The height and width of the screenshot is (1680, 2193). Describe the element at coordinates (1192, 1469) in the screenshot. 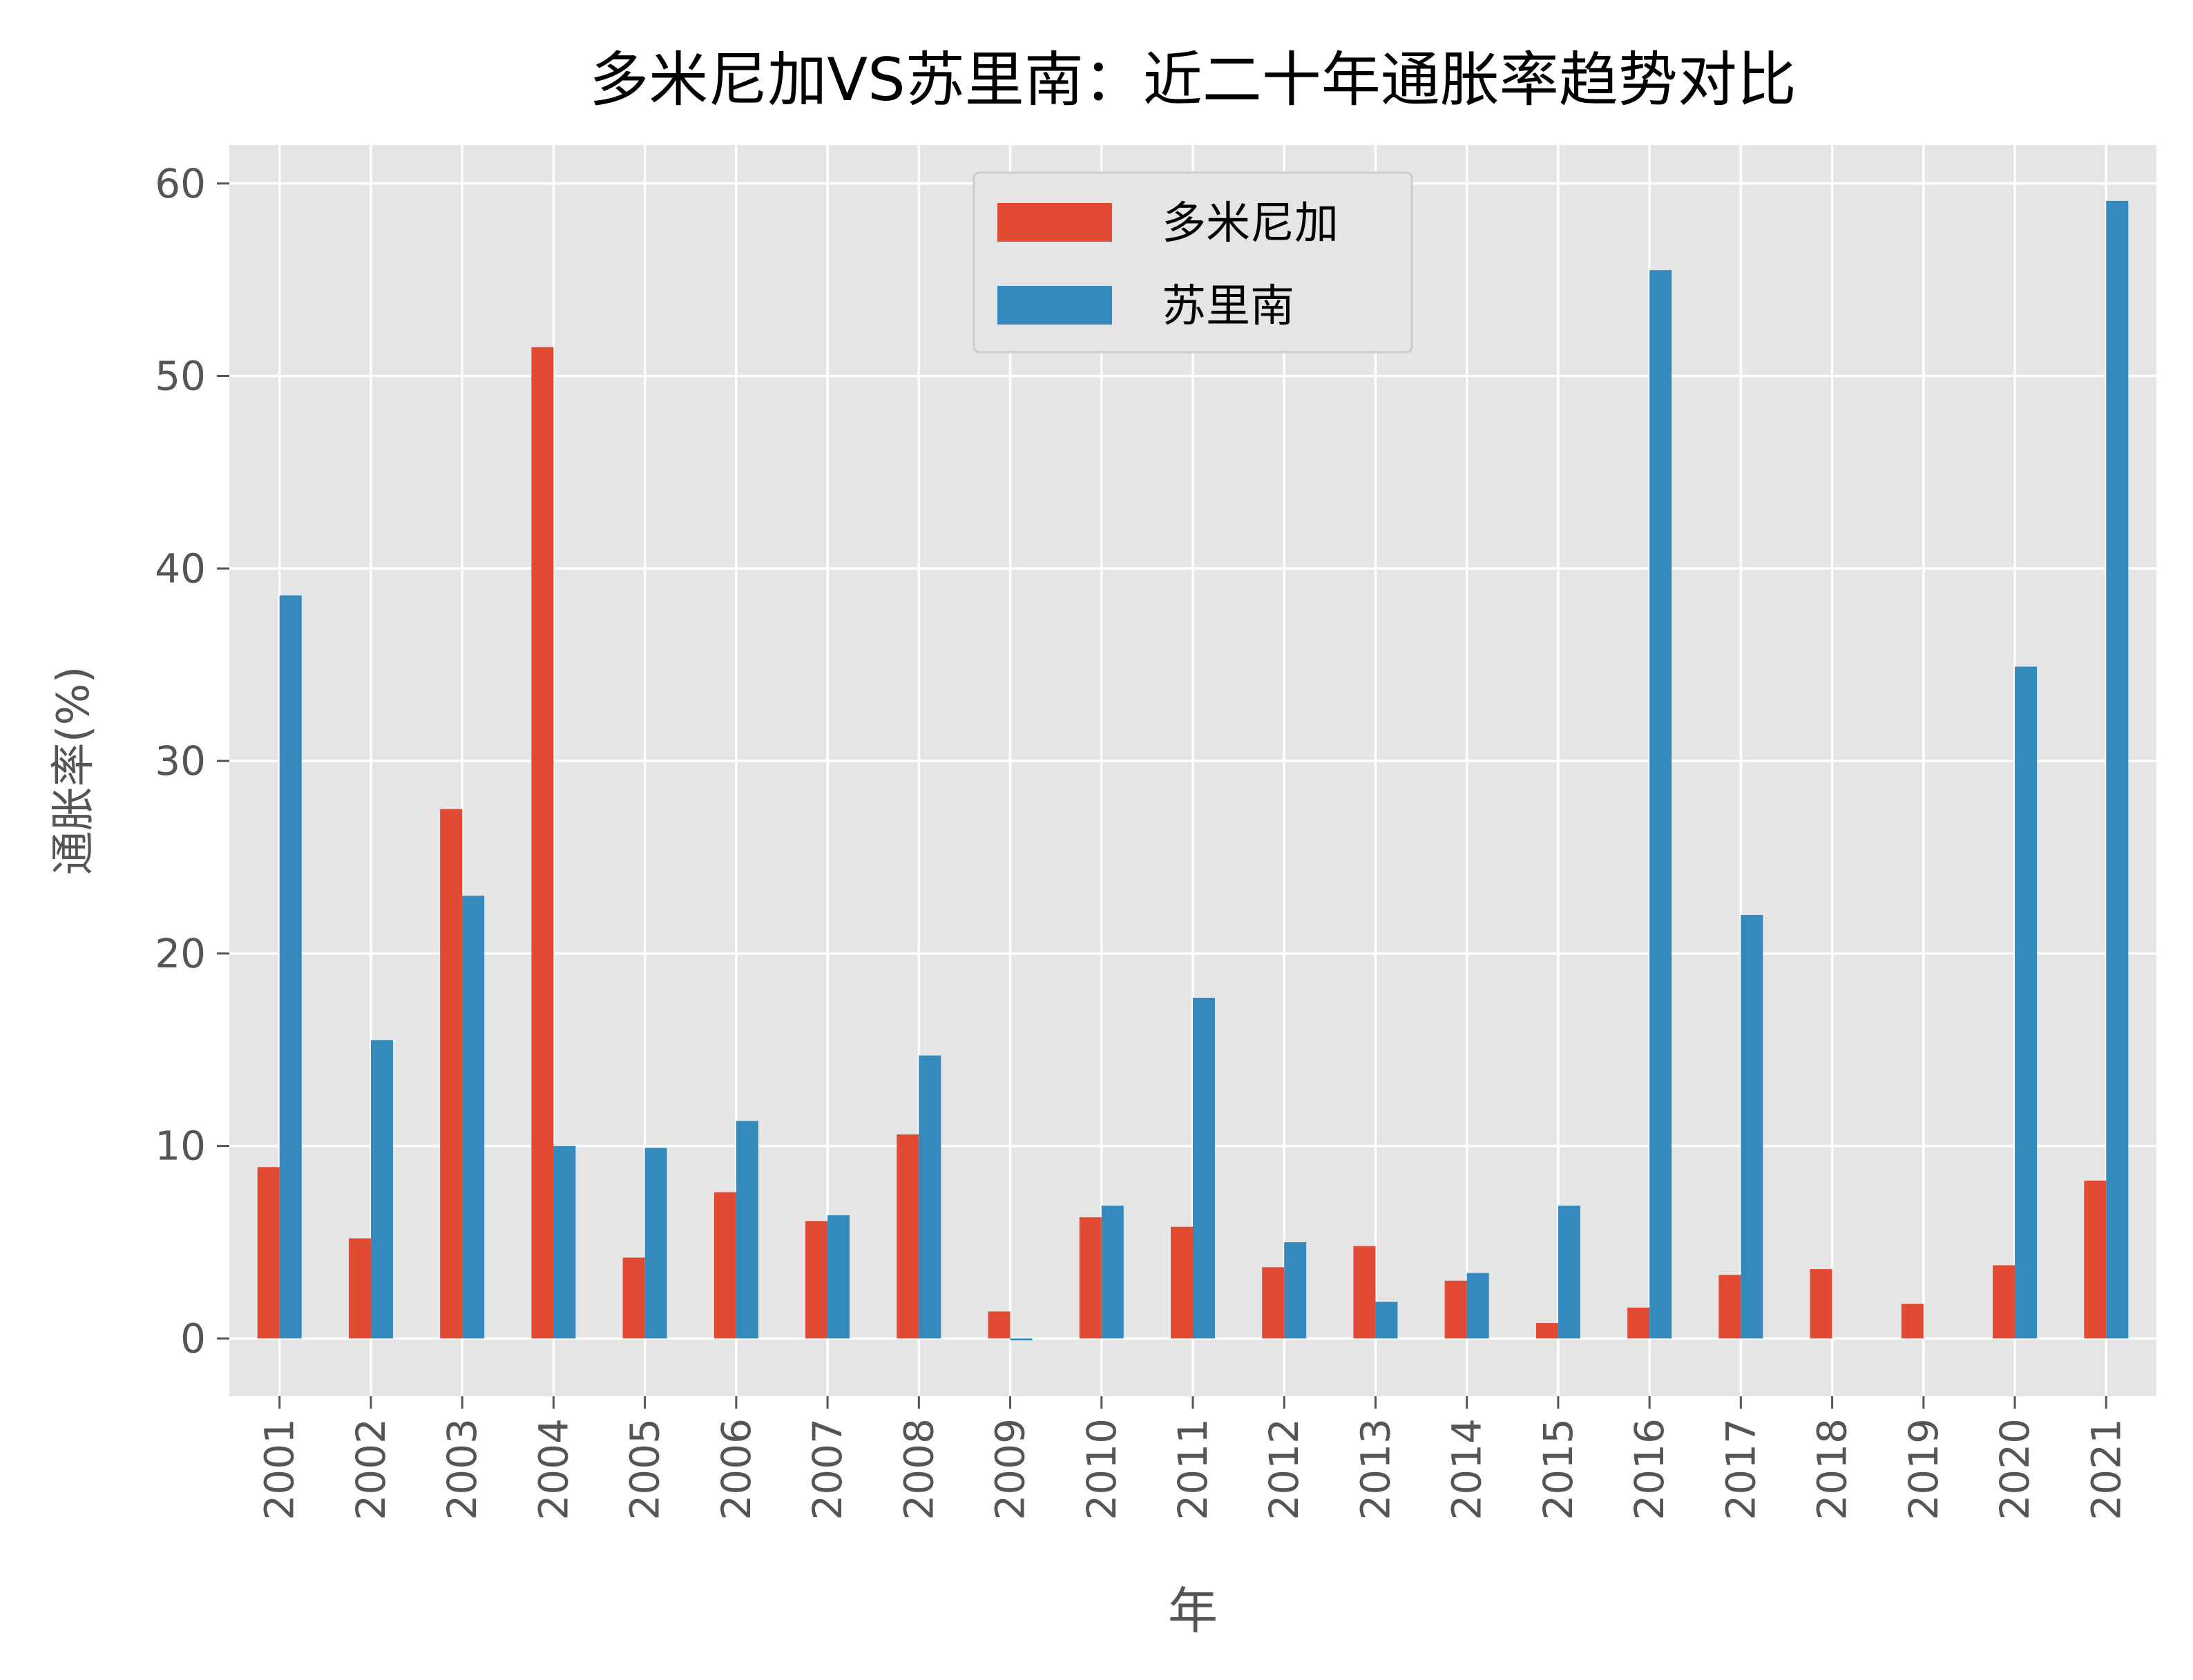

I see `x-tick-label: 2011` at that location.